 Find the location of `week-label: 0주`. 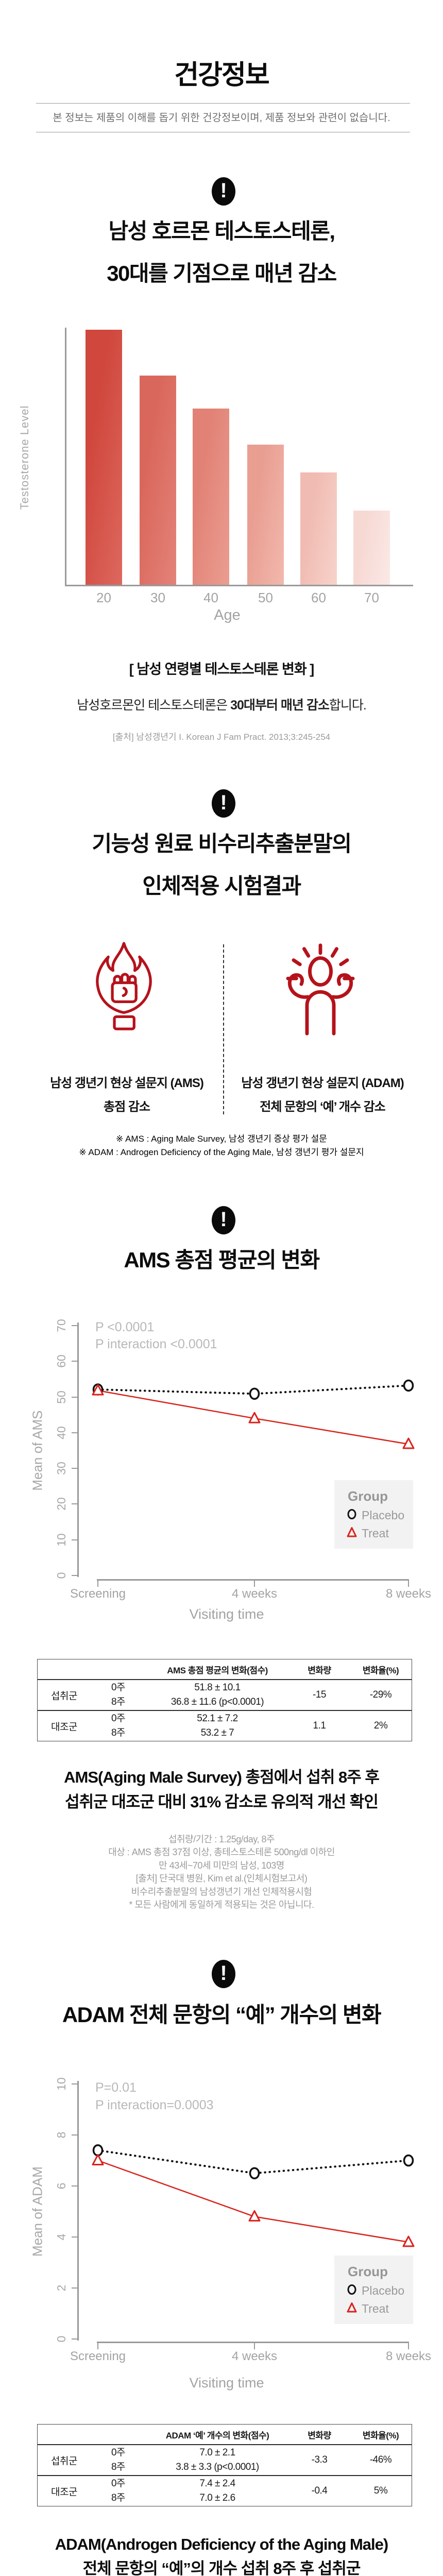

week-label: 0주 is located at coordinates (118, 1718).